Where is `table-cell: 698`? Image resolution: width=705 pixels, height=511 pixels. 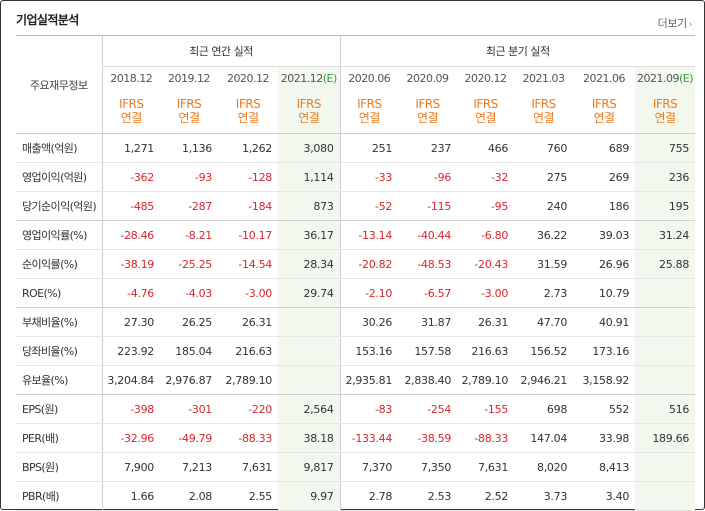
table-cell: 698 is located at coordinates (544, 409).